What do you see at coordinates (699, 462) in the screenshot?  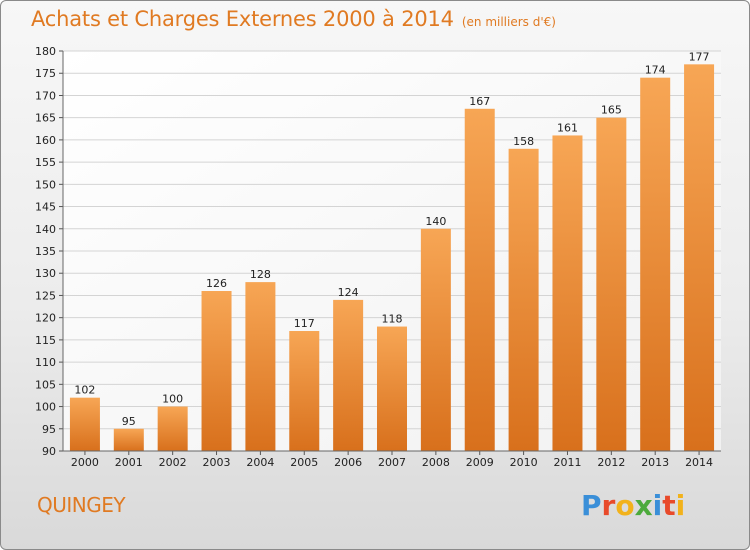 I see `x-tick-label: 2014` at bounding box center [699, 462].